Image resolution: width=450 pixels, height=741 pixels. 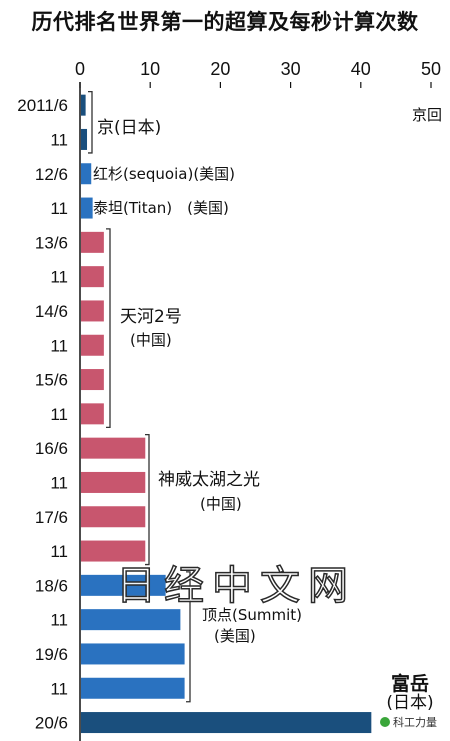 What do you see at coordinates (161, 208) in the screenshot?
I see `annotation-titan: 泰坦(Titan) (美国)` at bounding box center [161, 208].